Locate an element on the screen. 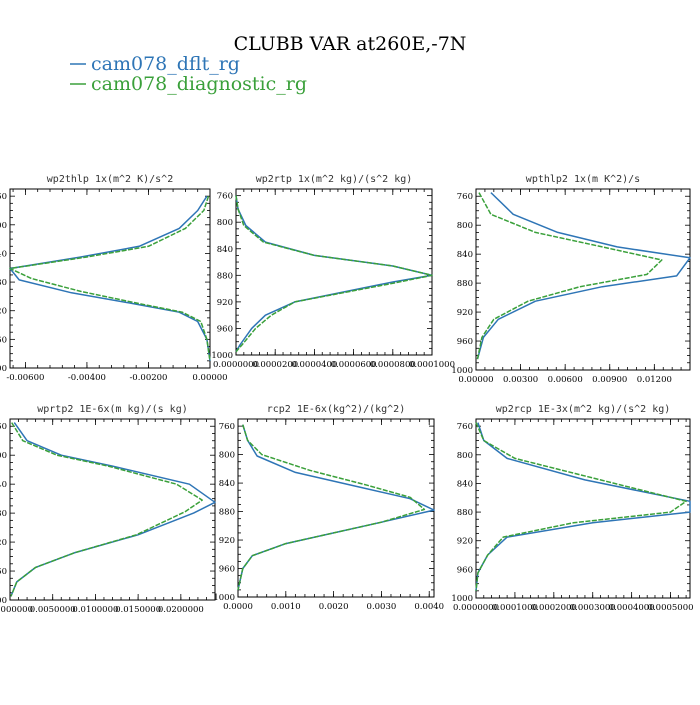 The width and height of the screenshot is (700, 705). figure-title: CLUBB VAR at260E,-7N is located at coordinates (350, 44).